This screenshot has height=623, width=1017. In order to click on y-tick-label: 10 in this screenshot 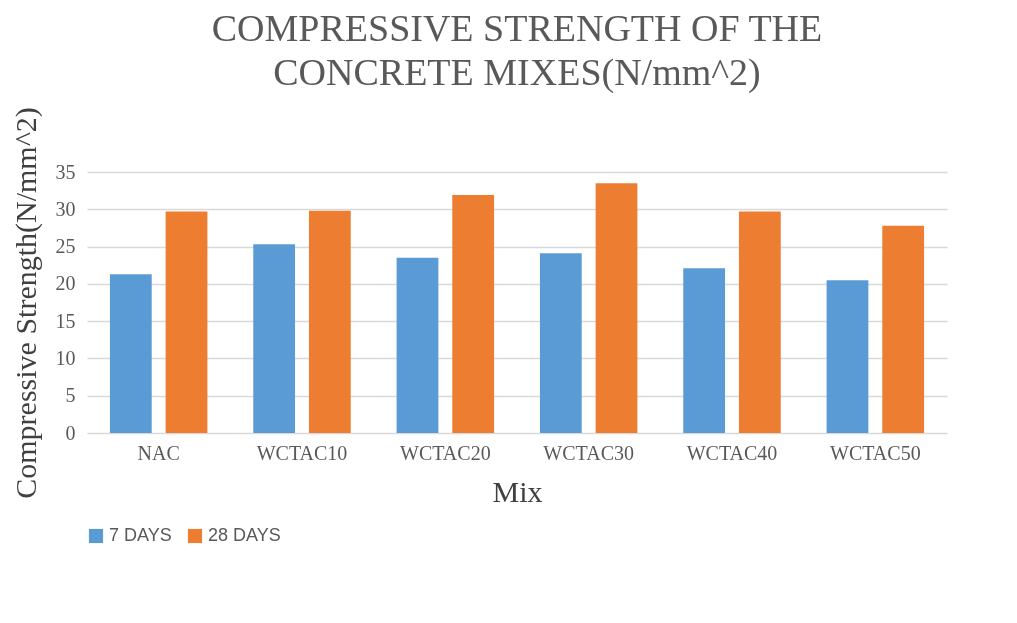, I will do `click(65, 357)`.